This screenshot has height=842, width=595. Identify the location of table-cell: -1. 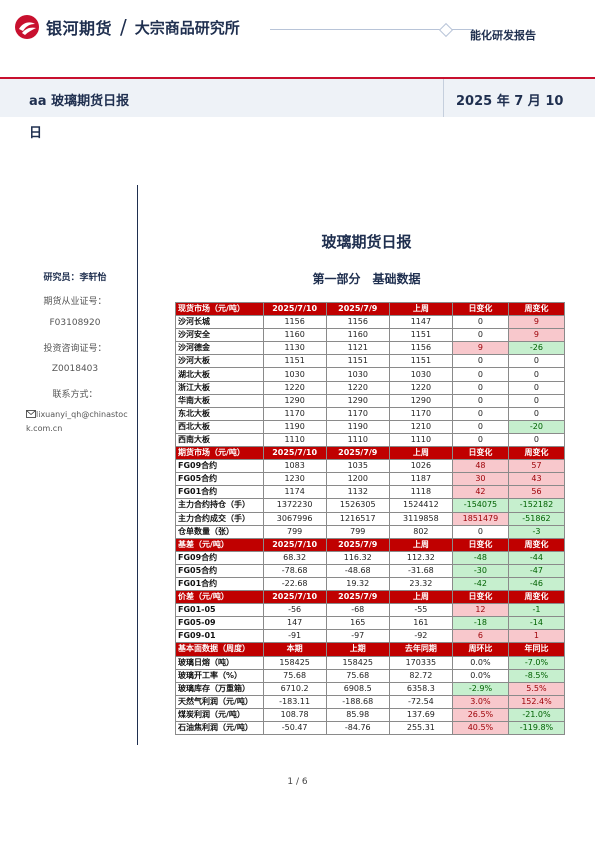
(536, 610).